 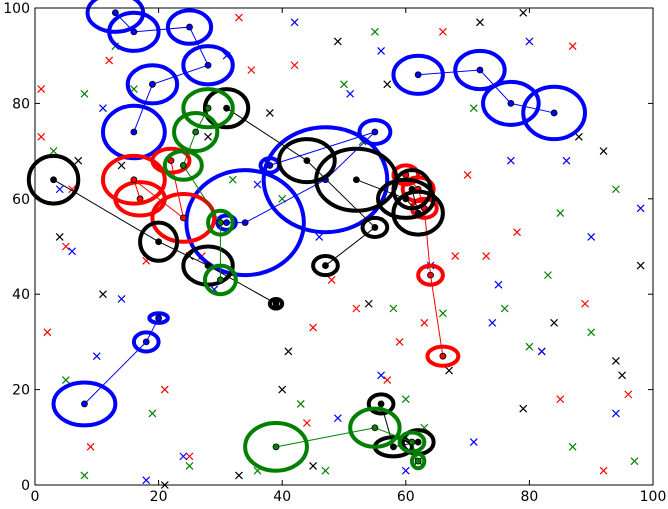 What do you see at coordinates (653, 497) in the screenshot?
I see `x-tick-label: 100` at bounding box center [653, 497].